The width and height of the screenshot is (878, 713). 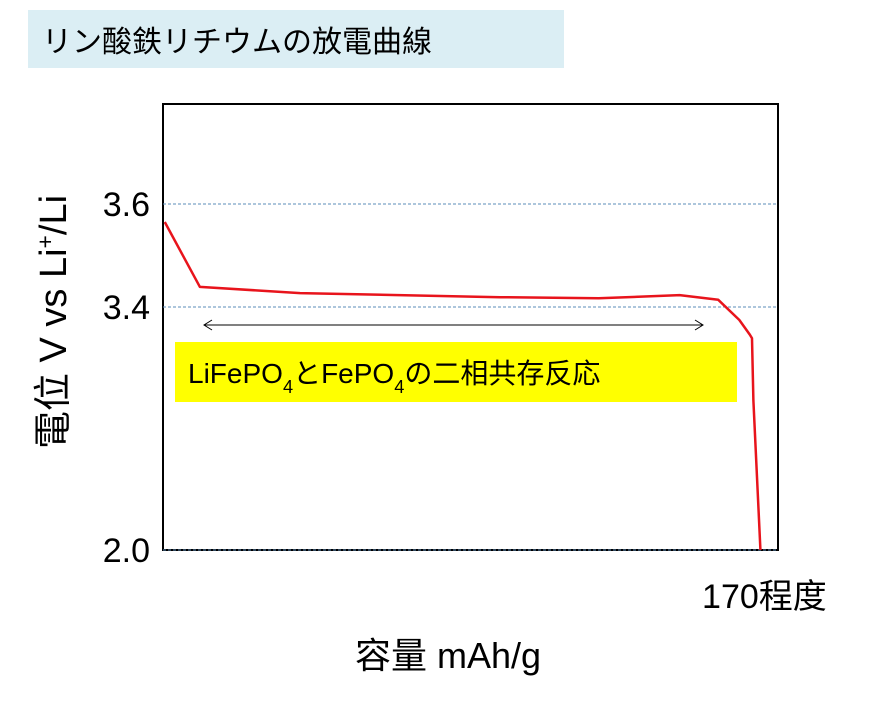 I want to click on x-tick-label: 170程度, so click(x=764, y=597).